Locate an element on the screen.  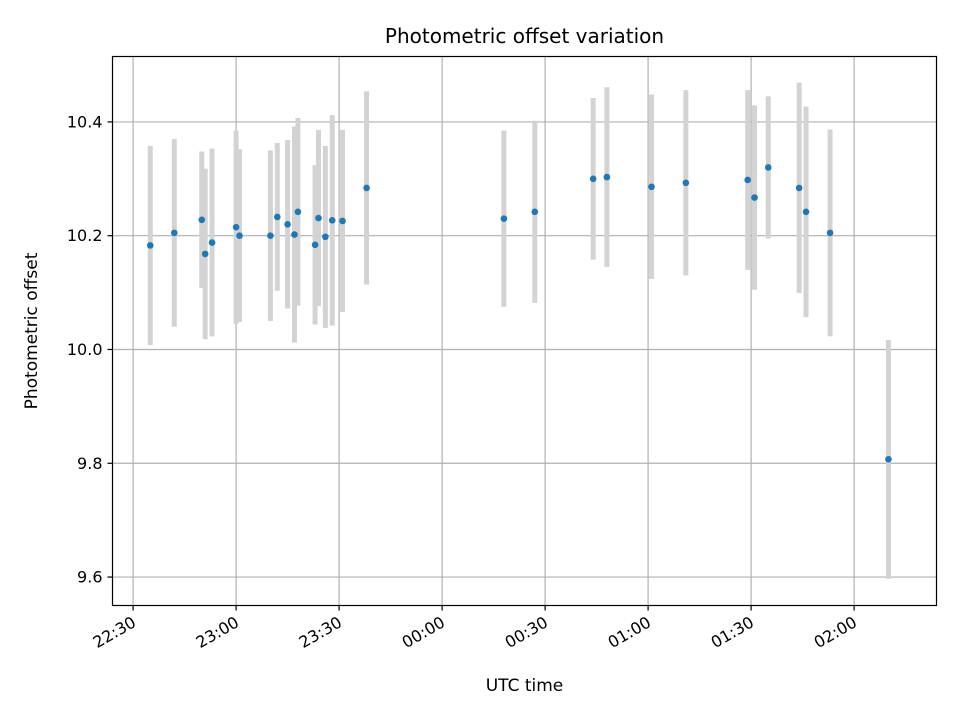
y-axis-ticks: 9.6 9.8 10.0 10.2 10.4 is located at coordinates (90, 349).